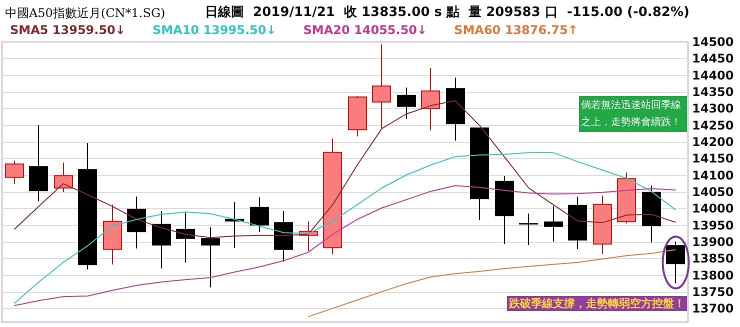 The width and height of the screenshot is (740, 327). Describe the element at coordinates (713, 175) in the screenshot. I see `y-tick-label: 14100` at that location.